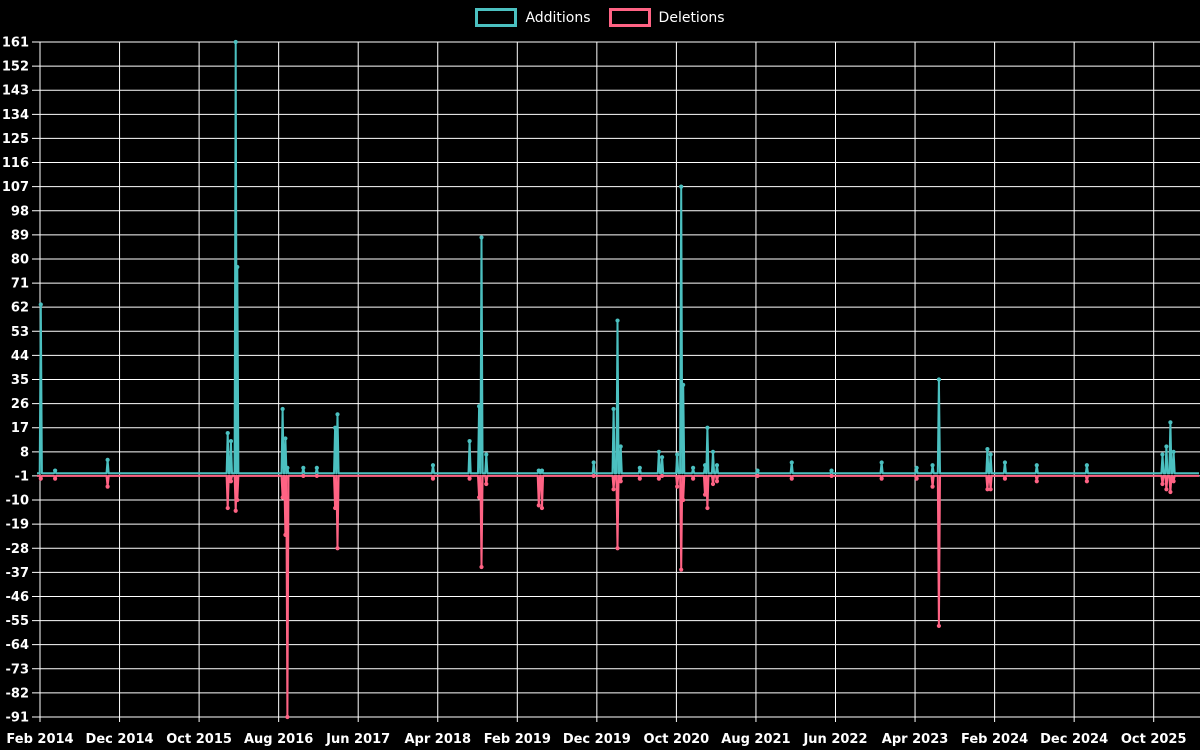  Describe the element at coordinates (666, 17) in the screenshot. I see `legend-item-deletions: Deletions` at that location.